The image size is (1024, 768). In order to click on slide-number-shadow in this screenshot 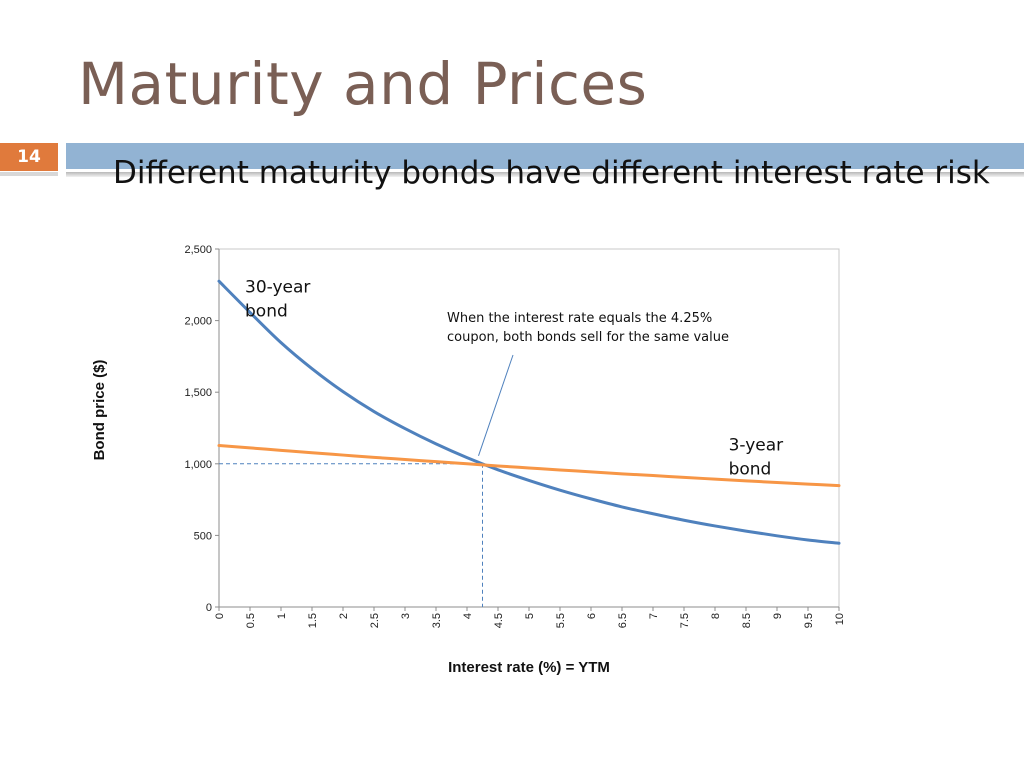, I will do `click(29, 174)`.